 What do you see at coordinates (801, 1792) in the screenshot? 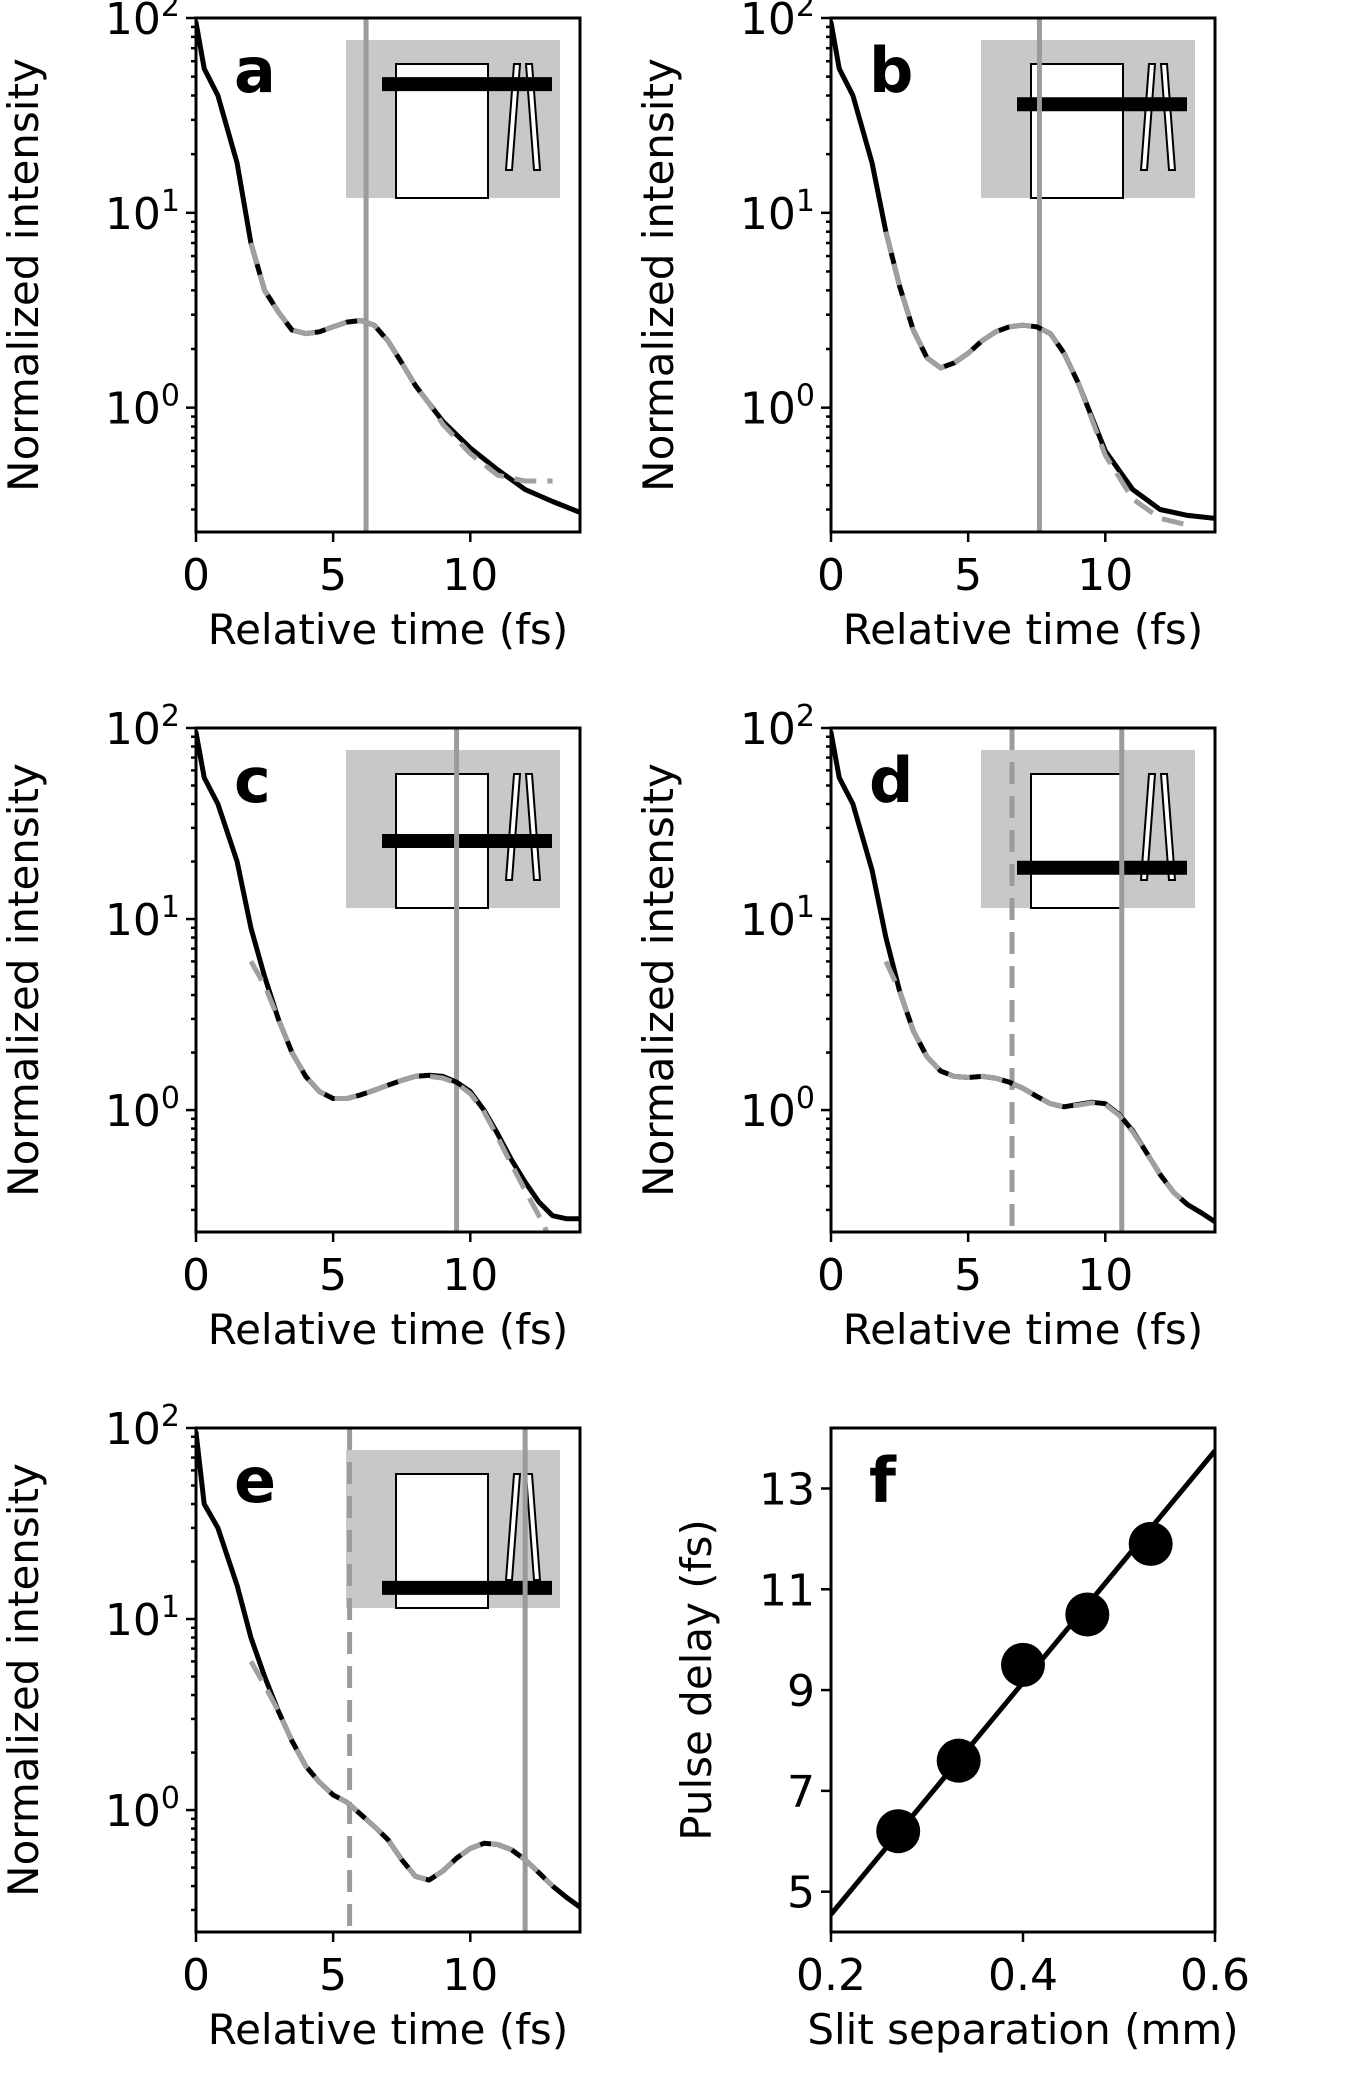
I see `y-tick-label: 7` at bounding box center [801, 1792].